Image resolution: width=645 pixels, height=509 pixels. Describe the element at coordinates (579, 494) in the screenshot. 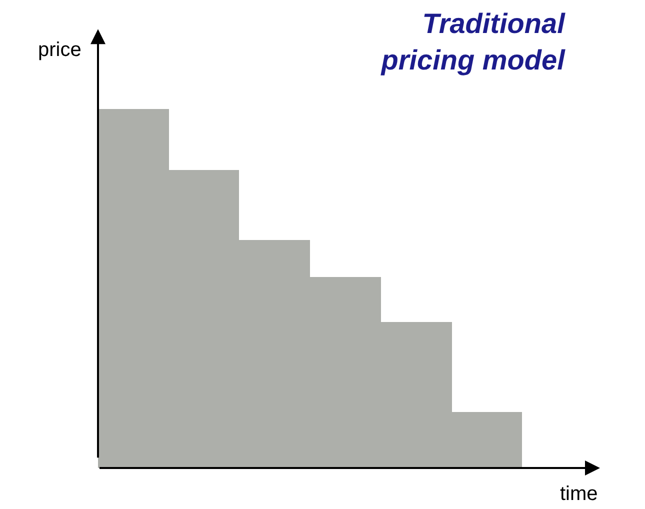

I see `x-axis-title: time` at that location.